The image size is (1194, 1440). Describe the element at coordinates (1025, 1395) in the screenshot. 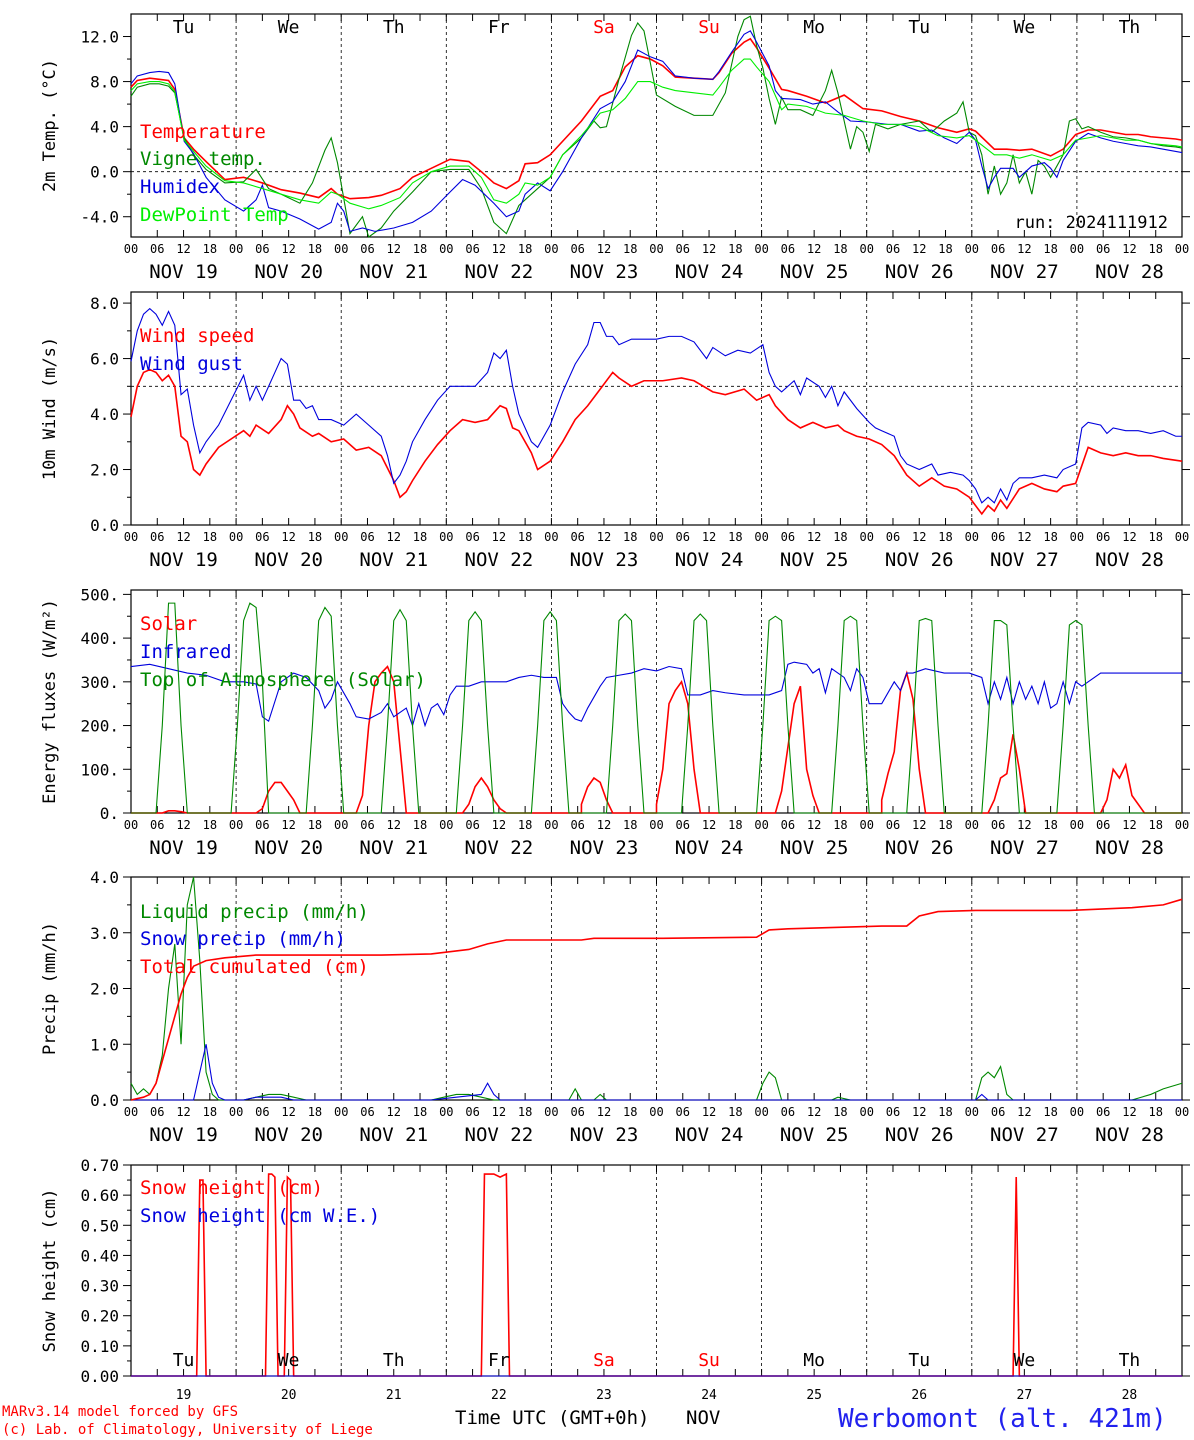

I see `day-number: 27` at that location.